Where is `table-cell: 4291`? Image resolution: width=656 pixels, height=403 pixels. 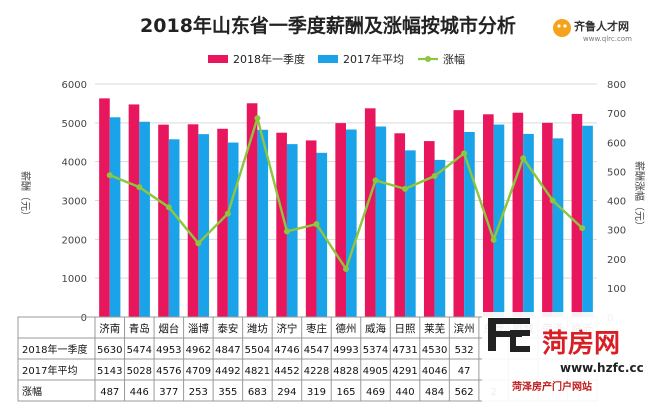
table-cell: 4291 is located at coordinates (404, 371).